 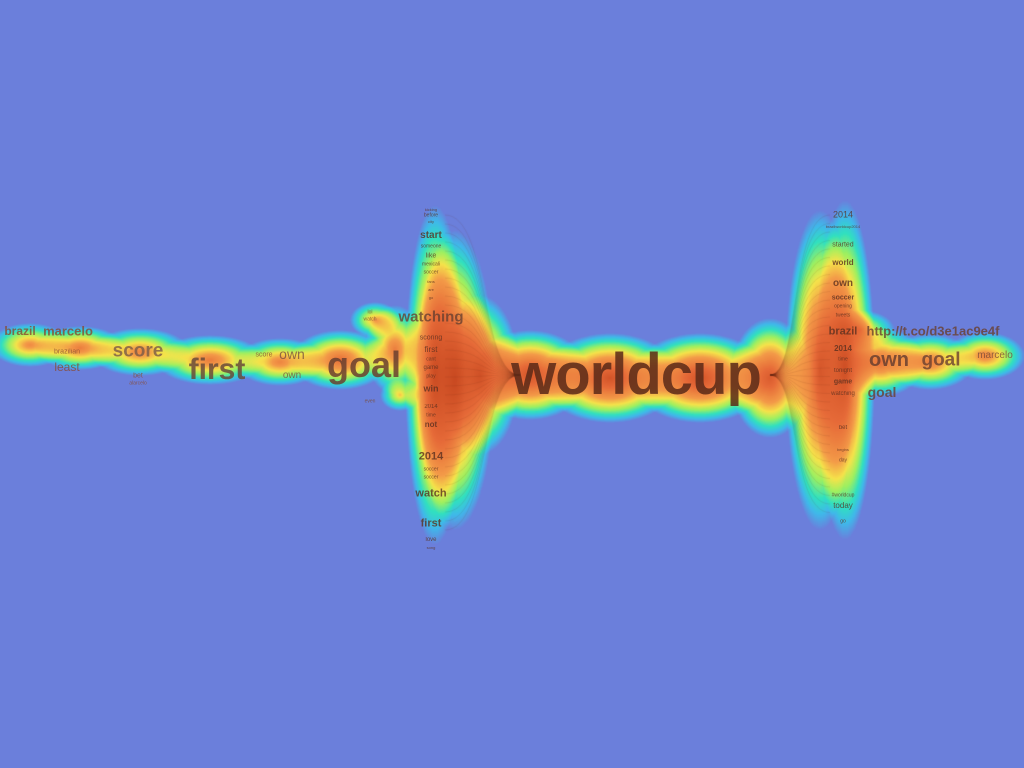 I want to click on tree-word: someone, so click(x=431, y=246).